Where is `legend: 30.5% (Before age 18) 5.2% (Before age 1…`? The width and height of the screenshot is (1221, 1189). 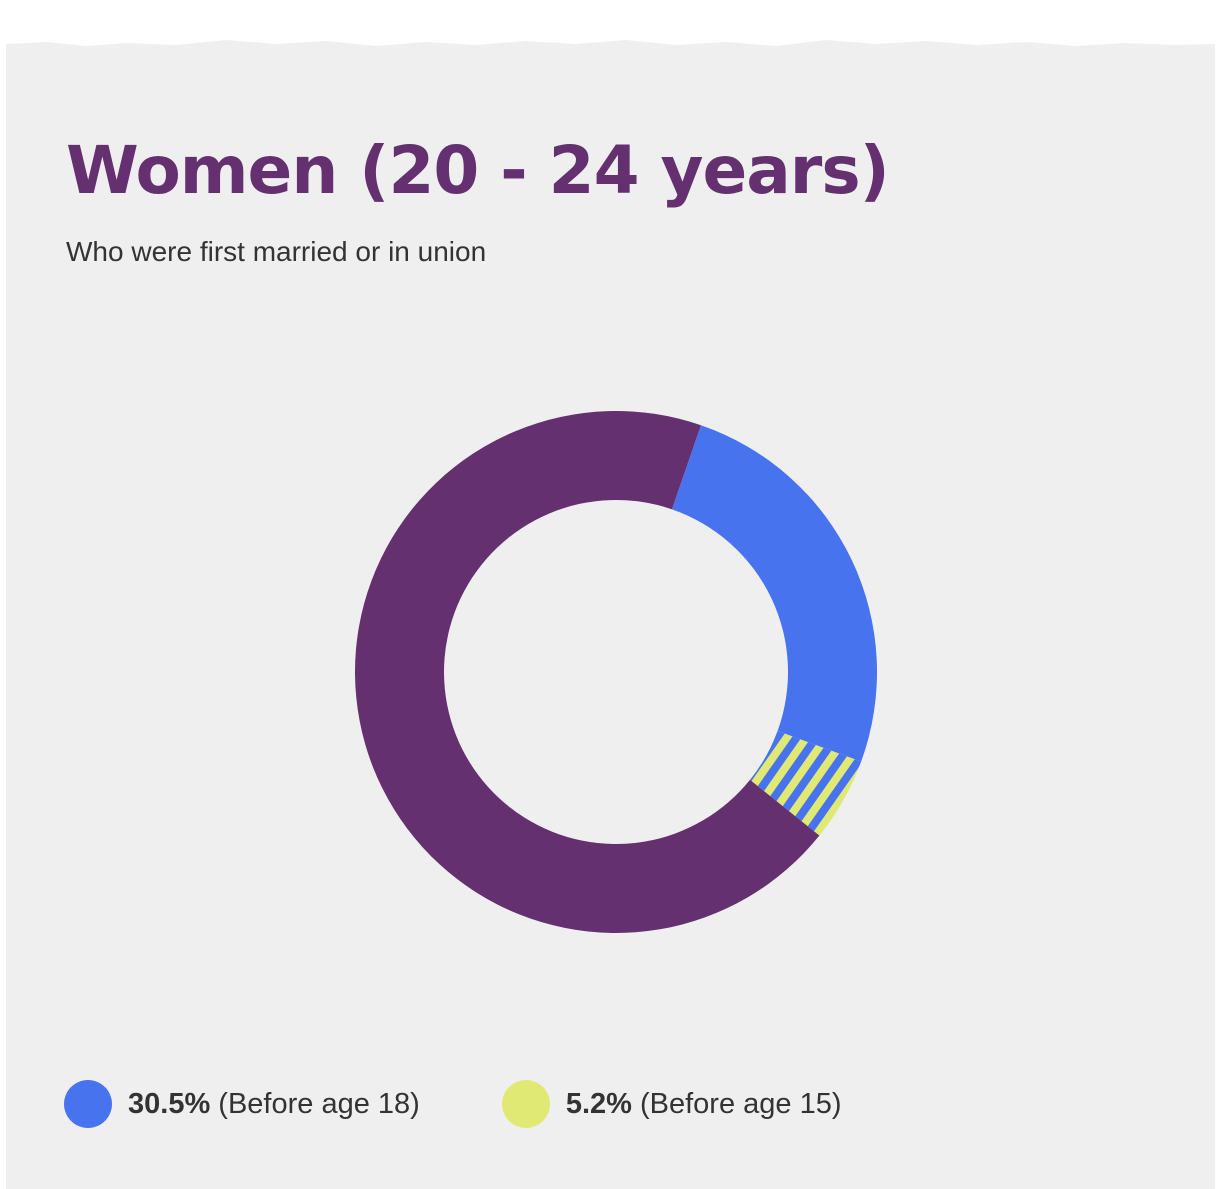 legend: 30.5% (Before age 18) 5.2% (Before age 1… is located at coordinates (494, 1104).